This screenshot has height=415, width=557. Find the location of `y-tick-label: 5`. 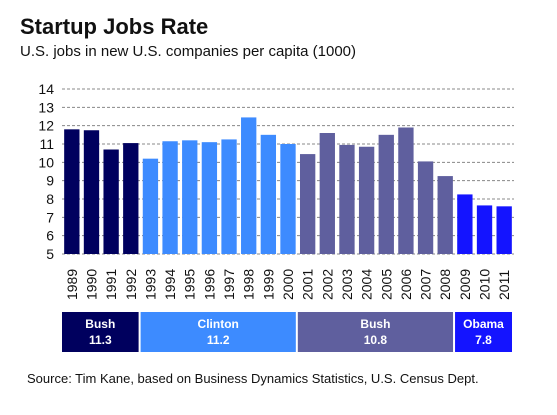

y-tick-label: 5 is located at coordinates (50, 254).